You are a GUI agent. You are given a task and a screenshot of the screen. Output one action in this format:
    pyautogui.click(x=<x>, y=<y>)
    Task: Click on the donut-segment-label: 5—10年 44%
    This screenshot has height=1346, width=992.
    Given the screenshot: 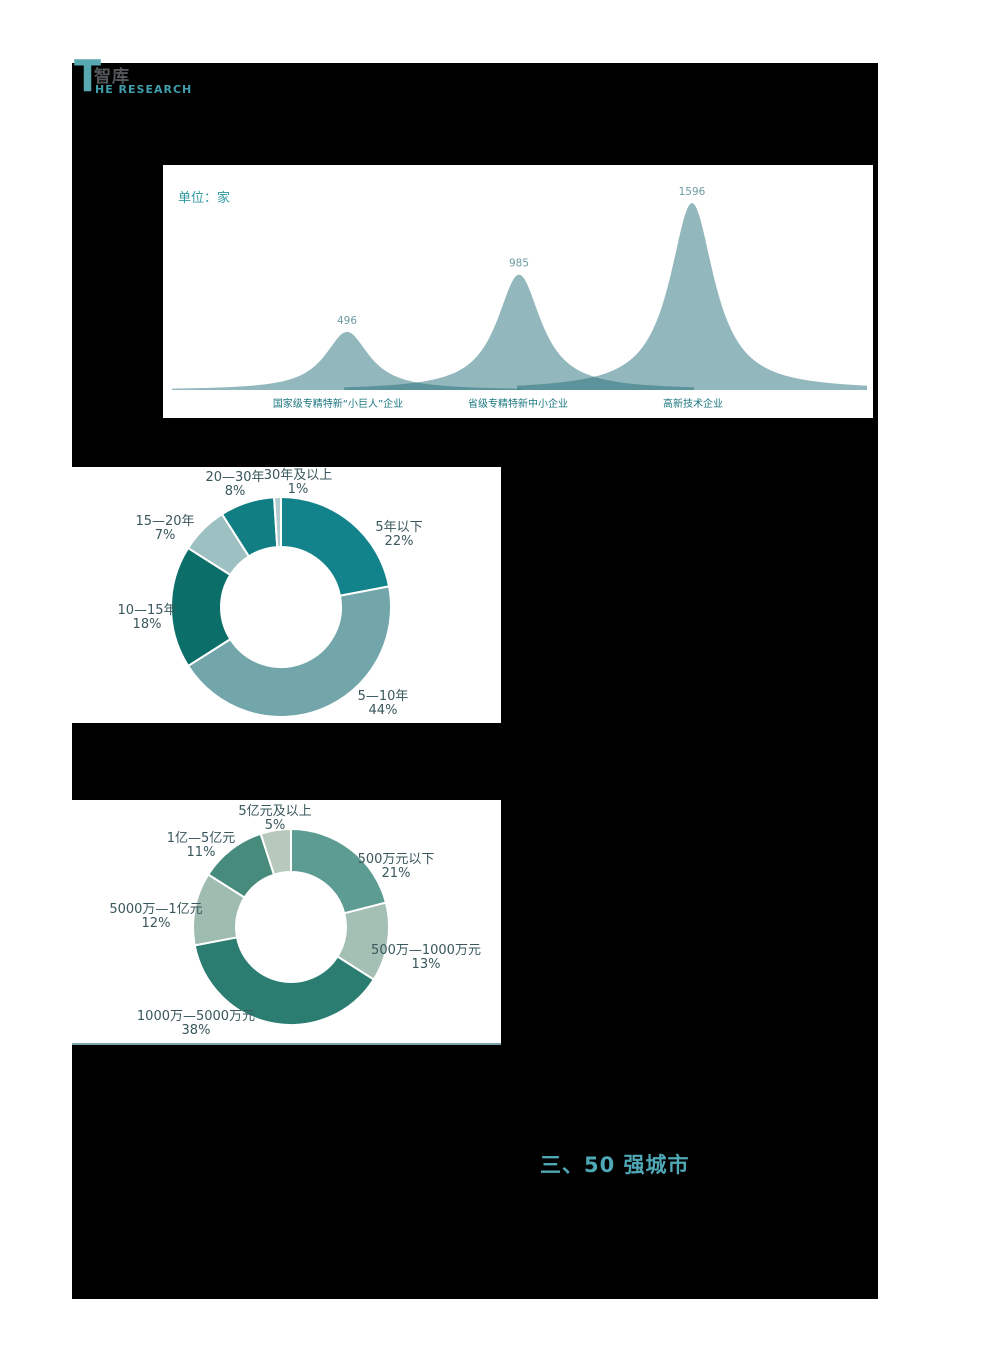 What is the action you would take?
    pyautogui.click(x=383, y=703)
    